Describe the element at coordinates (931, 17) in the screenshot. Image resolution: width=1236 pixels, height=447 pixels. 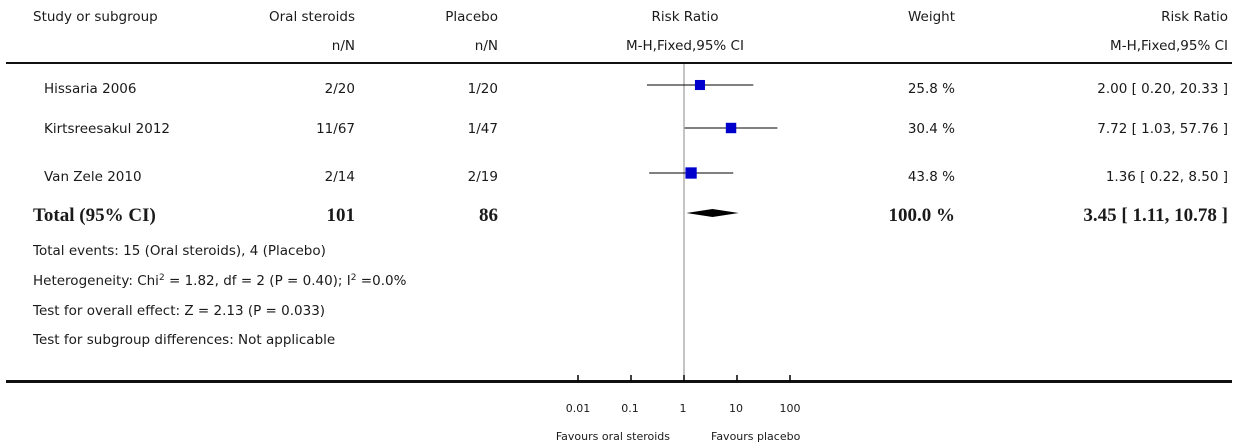
I see `header-weight: Weight` at that location.